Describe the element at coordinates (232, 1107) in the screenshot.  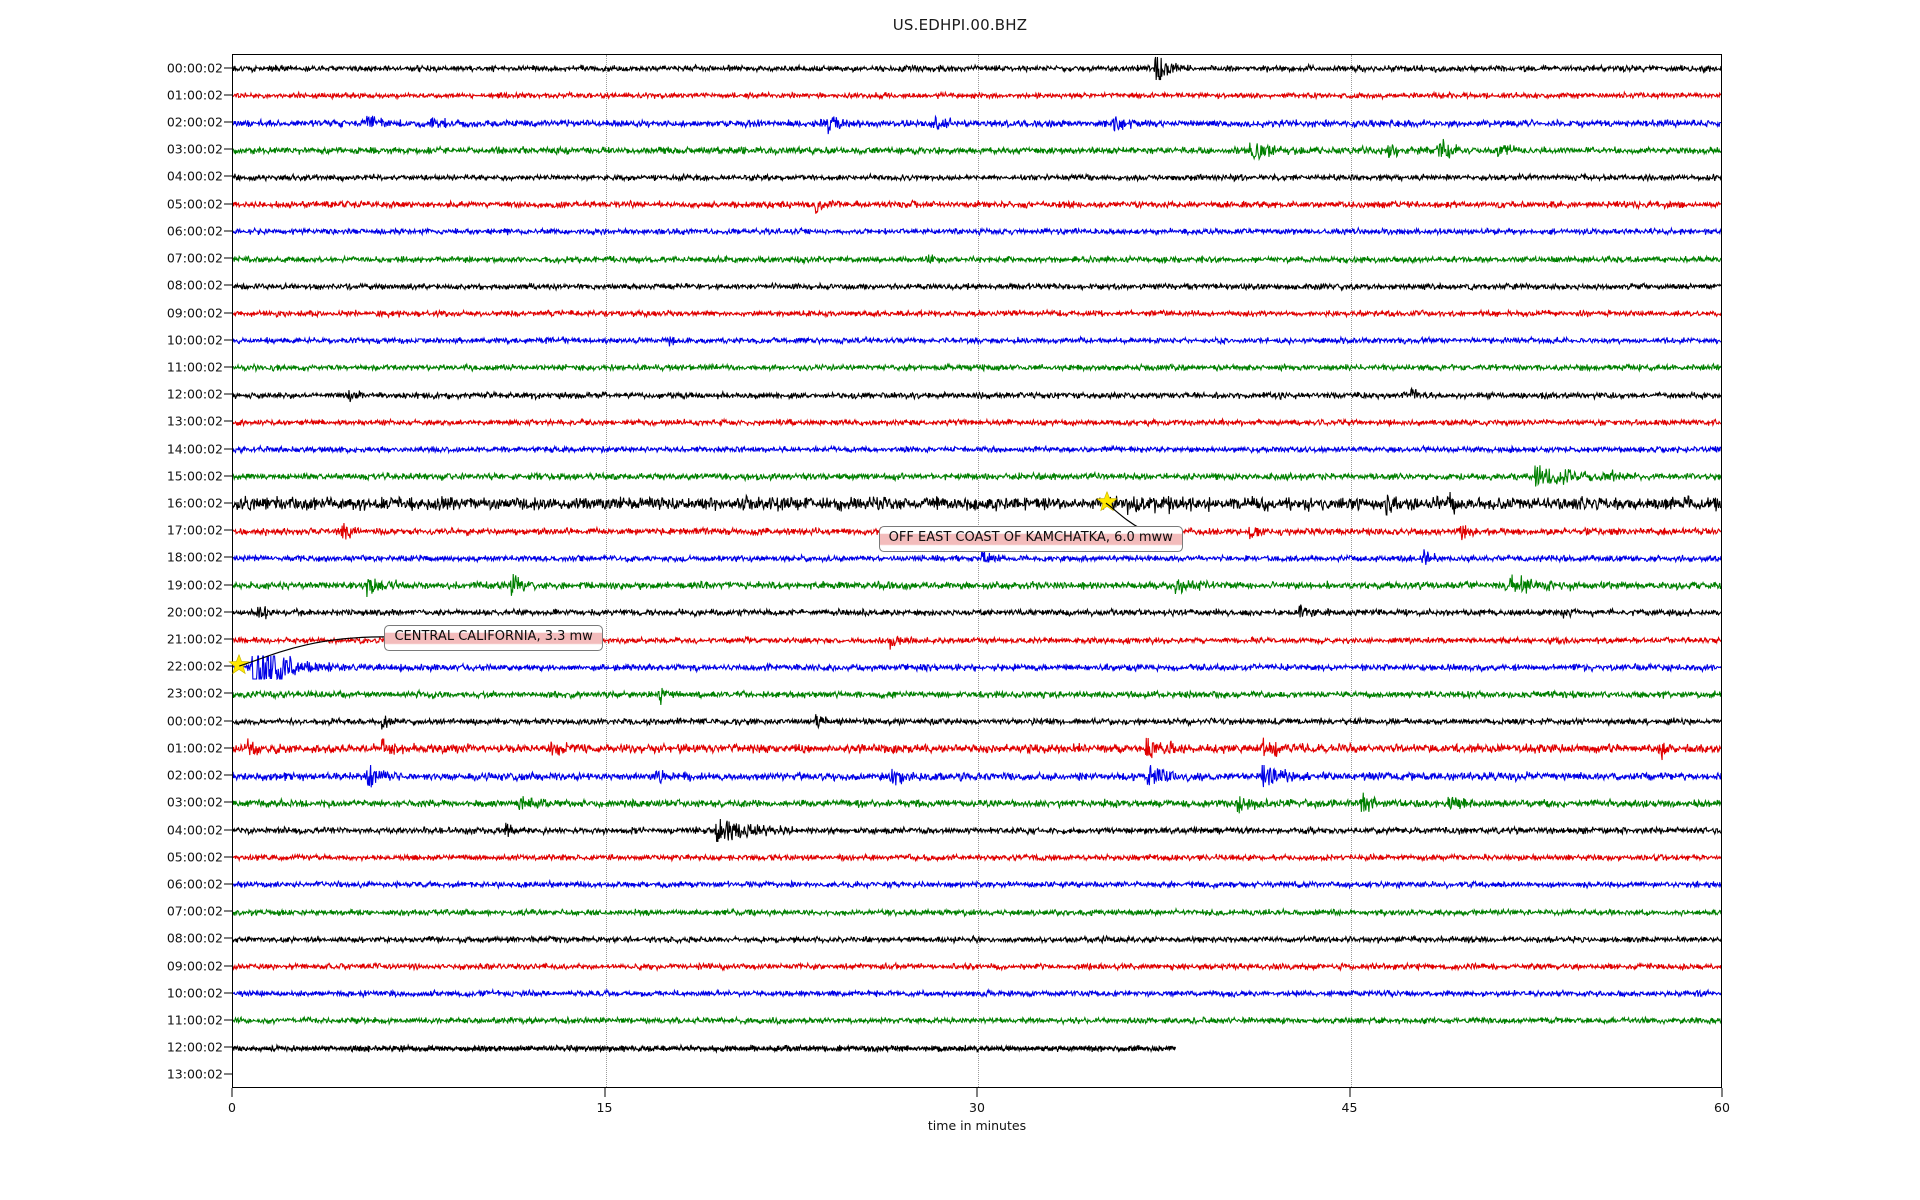
I see `x-tick-label: 0` at that location.